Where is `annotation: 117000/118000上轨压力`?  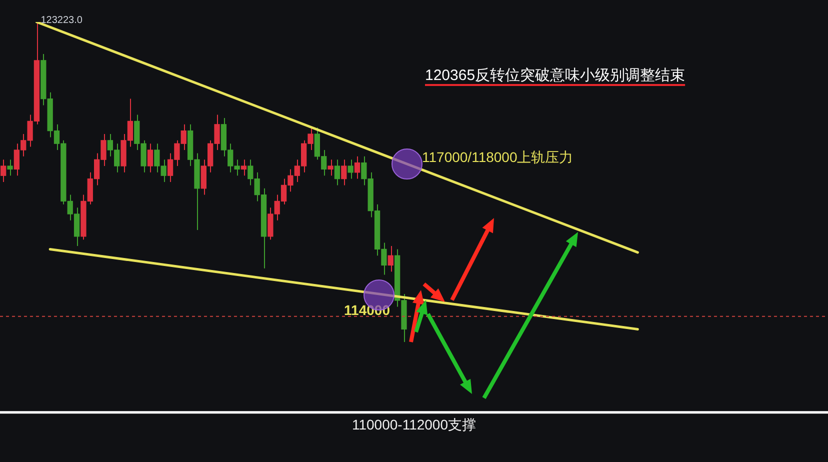
annotation: 117000/118000上轨压力 is located at coordinates (498, 156).